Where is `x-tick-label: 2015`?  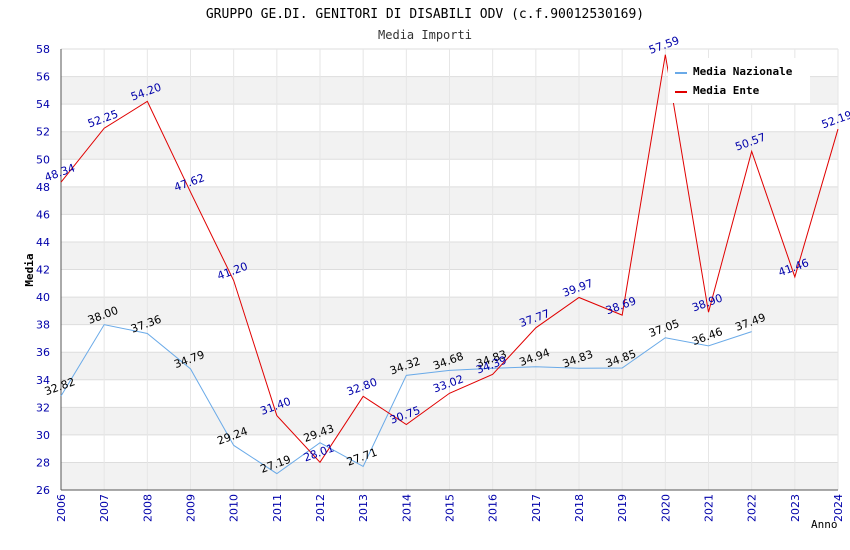 x-tick-label: 2015 is located at coordinates (450, 508).